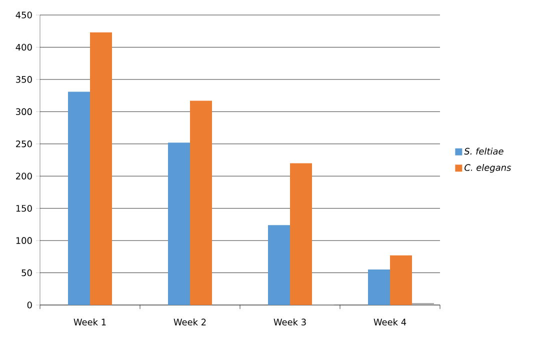 The image size is (544, 339). What do you see at coordinates (24, 176) in the screenshot?
I see `y-tick-label: 200` at bounding box center [24, 176].